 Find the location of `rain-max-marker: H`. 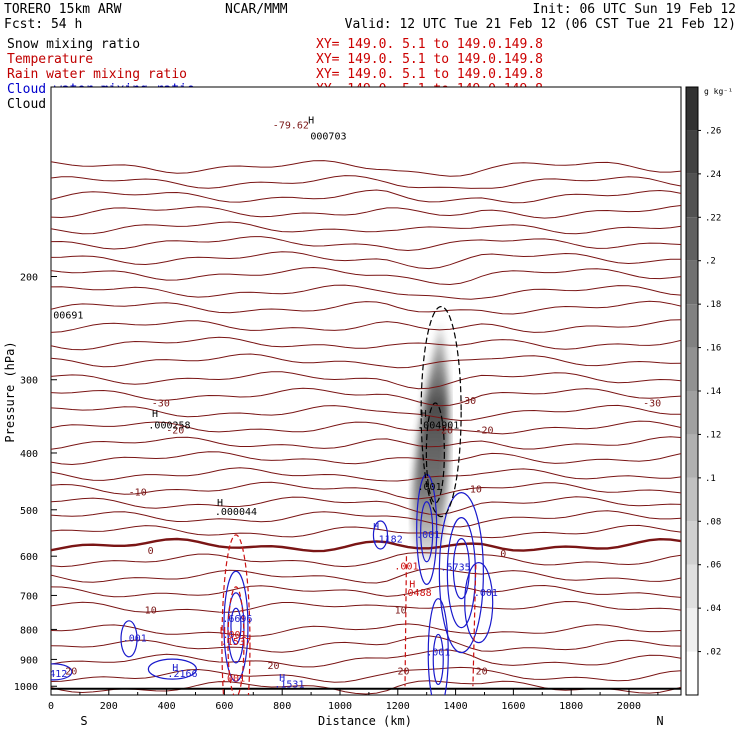

rain-max-marker: H is located at coordinates (412, 585).